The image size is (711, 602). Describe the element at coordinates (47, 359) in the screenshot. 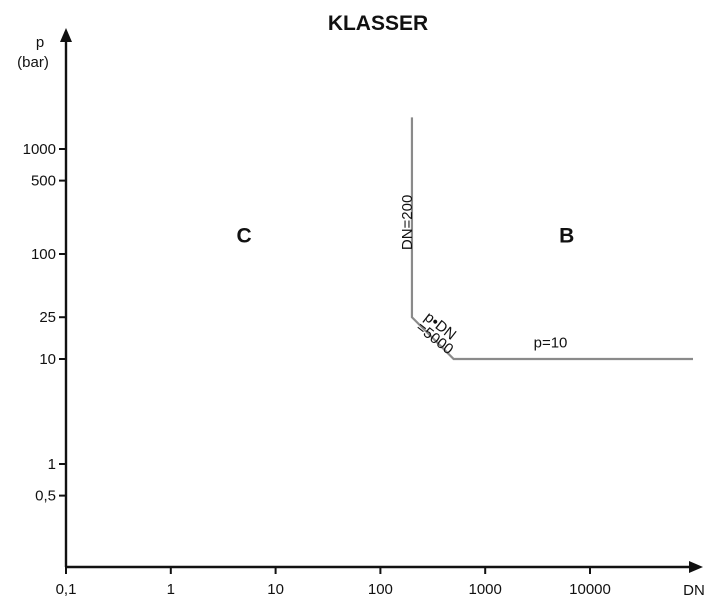

I see `y-tick-label: 10` at that location.